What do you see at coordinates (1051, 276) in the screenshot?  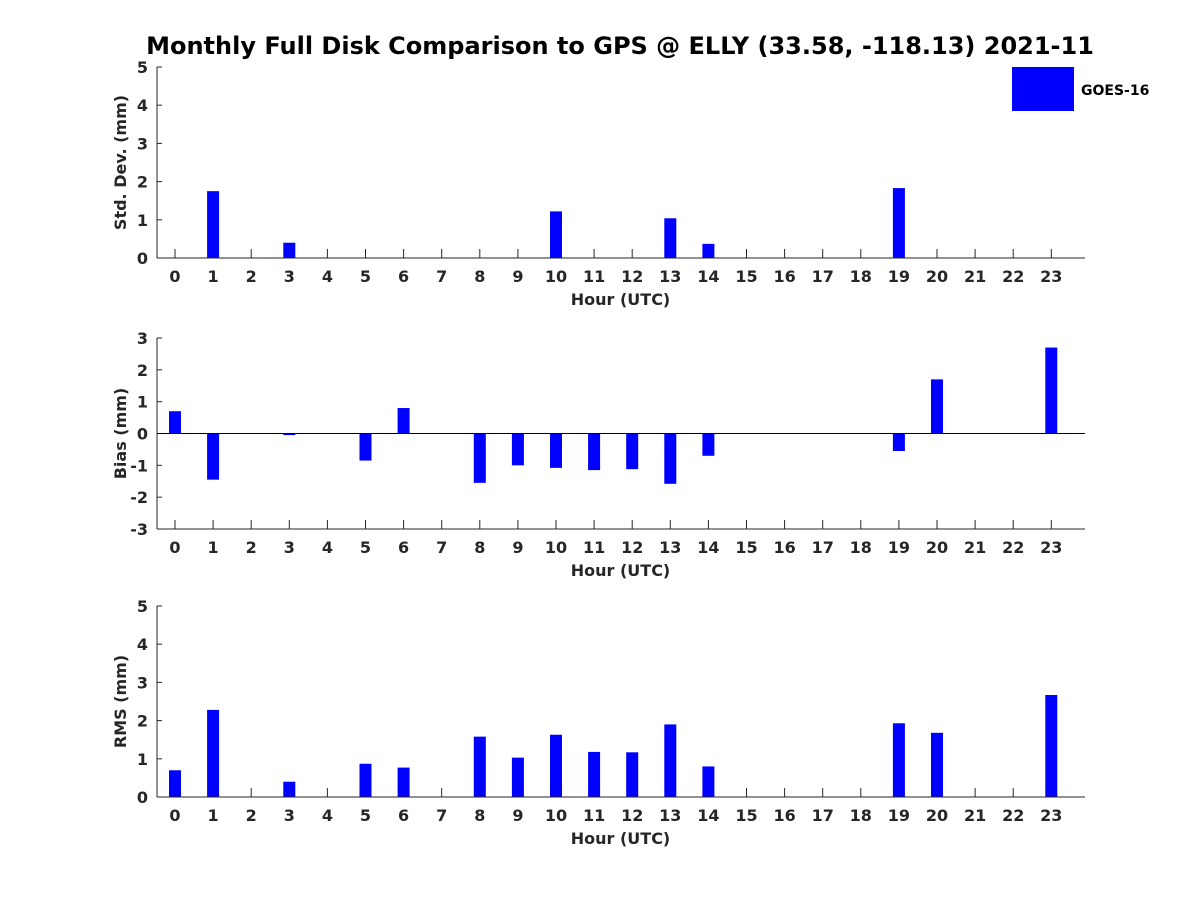 I see `x-tick-label: 23` at bounding box center [1051, 276].